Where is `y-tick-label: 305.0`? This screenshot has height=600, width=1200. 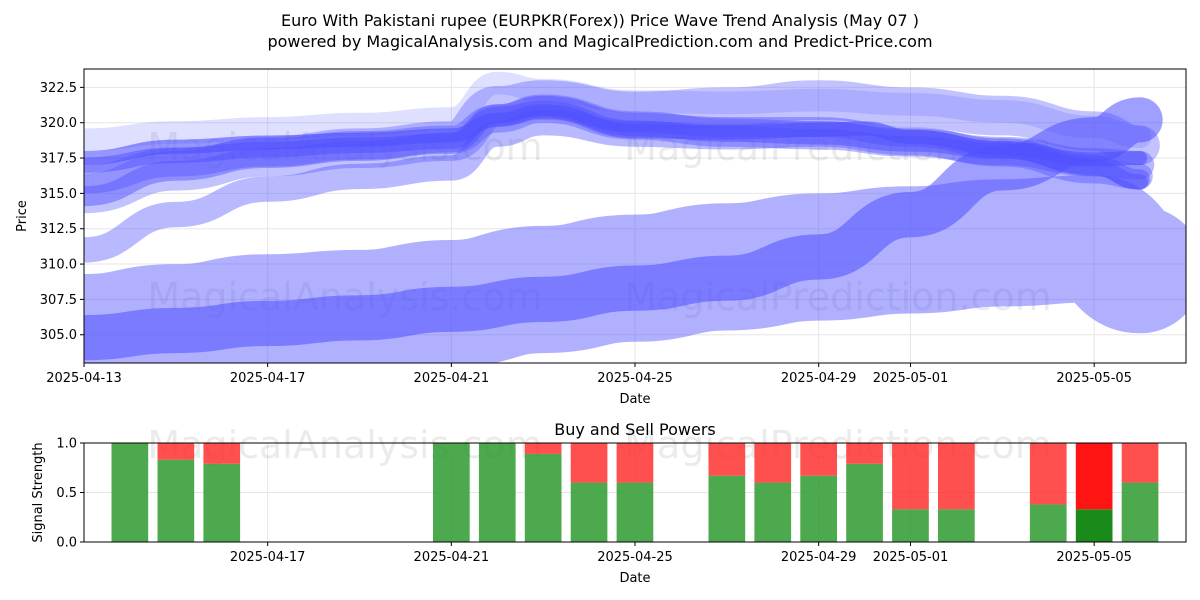
y-tick-label: 305.0 is located at coordinates (58, 335).